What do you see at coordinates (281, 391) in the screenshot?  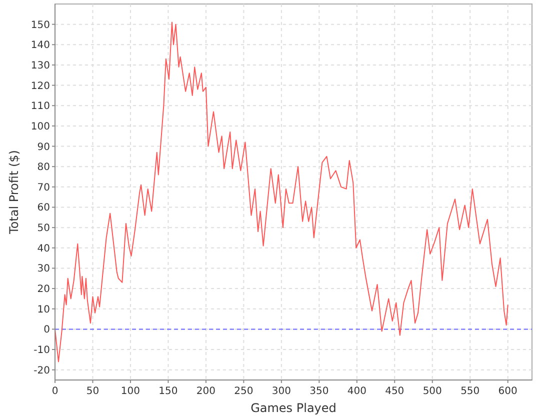 I see `x-tick-label: 300` at bounding box center [281, 391].